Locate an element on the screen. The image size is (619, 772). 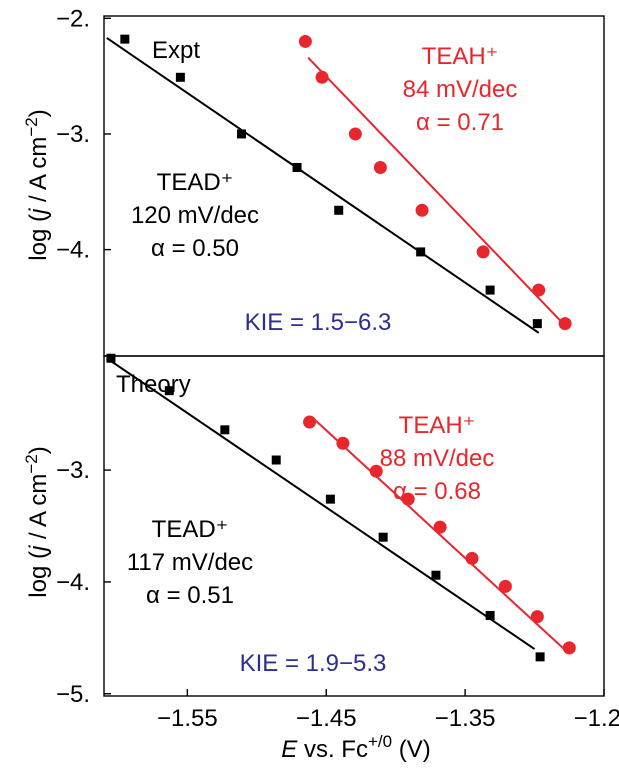
kie-annotation: KIE = 1.5−6.3 is located at coordinates (318, 322).